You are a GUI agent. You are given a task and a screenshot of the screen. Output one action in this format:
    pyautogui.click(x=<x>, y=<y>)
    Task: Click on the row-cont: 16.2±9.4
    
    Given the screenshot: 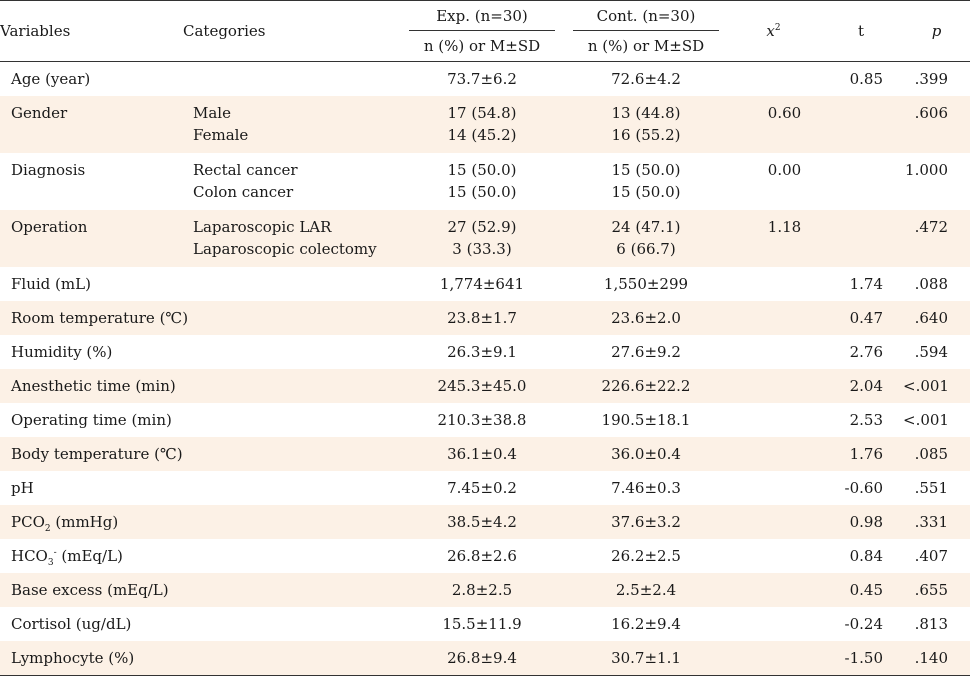 What is the action you would take?
    pyautogui.click(x=646, y=624)
    